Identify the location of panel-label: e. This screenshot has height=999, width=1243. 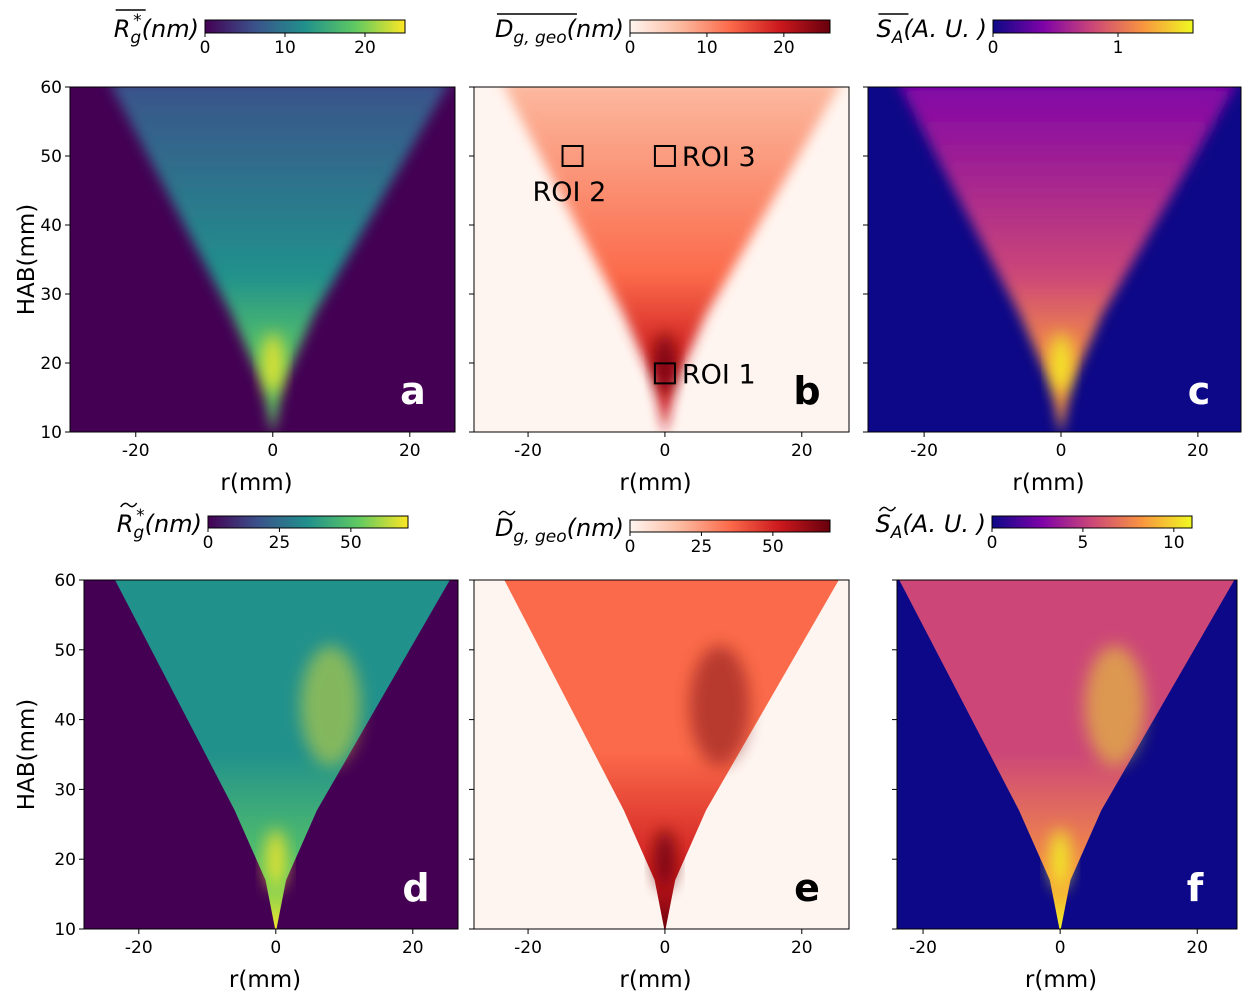
(807, 888).